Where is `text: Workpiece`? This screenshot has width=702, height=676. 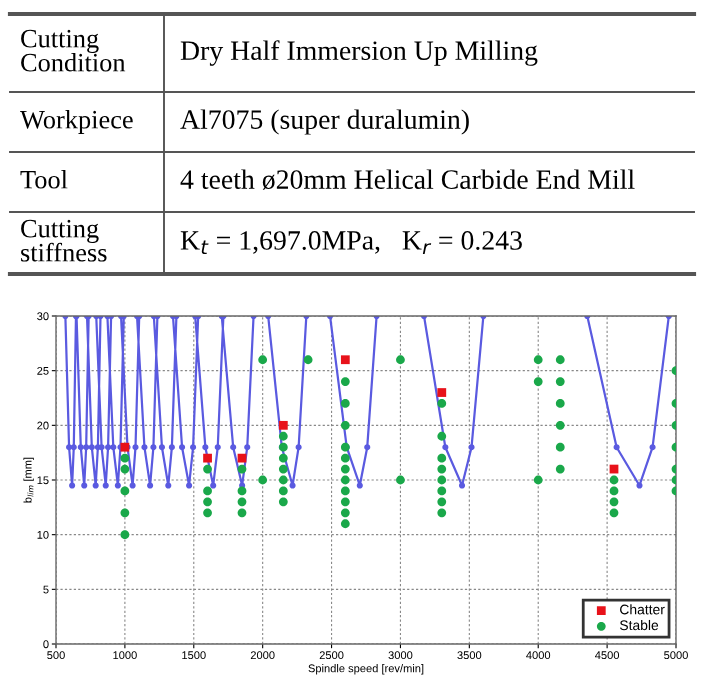
text: Workpiece is located at coordinates (76, 122).